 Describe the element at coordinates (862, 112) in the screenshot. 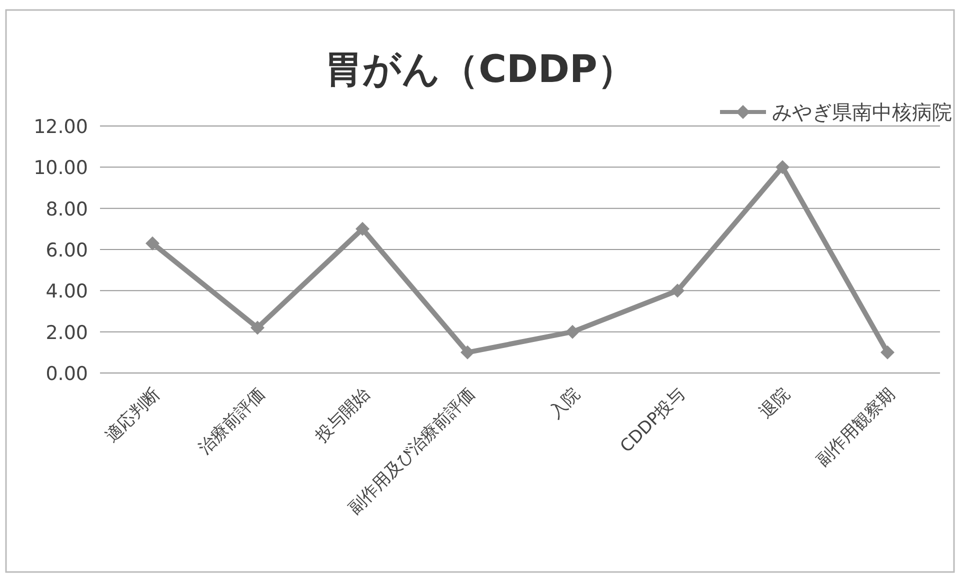

I see `legend-label: みやぎ県南中核病院` at that location.